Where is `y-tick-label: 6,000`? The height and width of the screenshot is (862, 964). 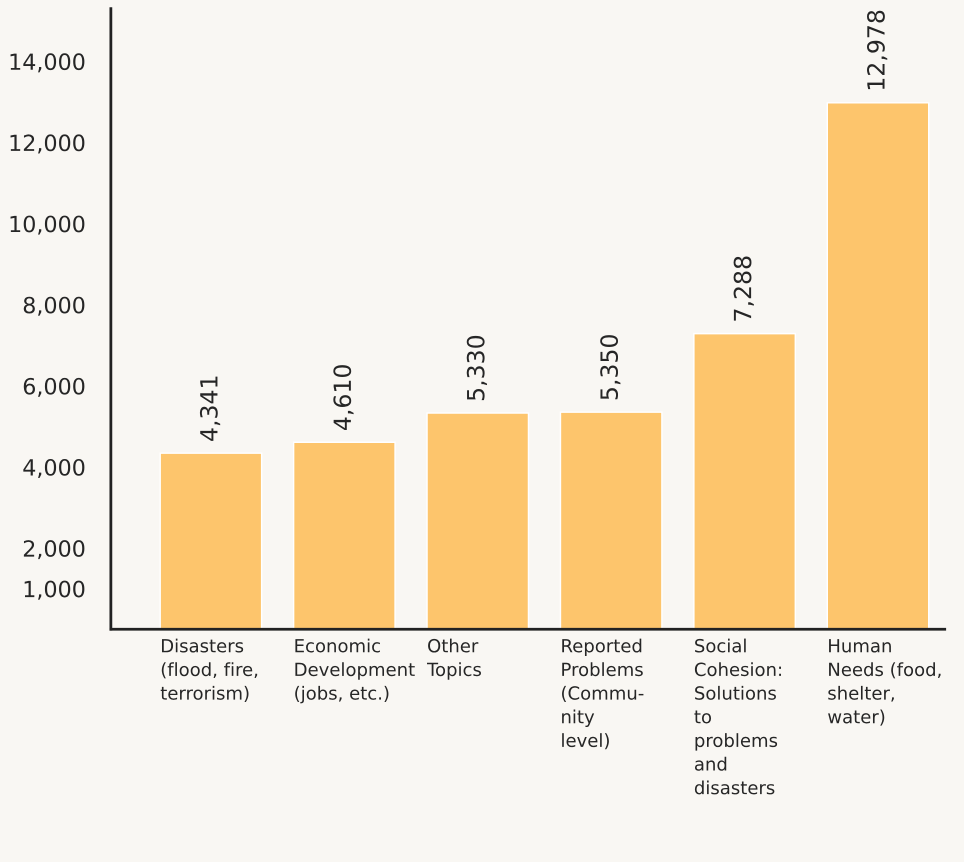
y-tick-label: 6,000 is located at coordinates (54, 387).